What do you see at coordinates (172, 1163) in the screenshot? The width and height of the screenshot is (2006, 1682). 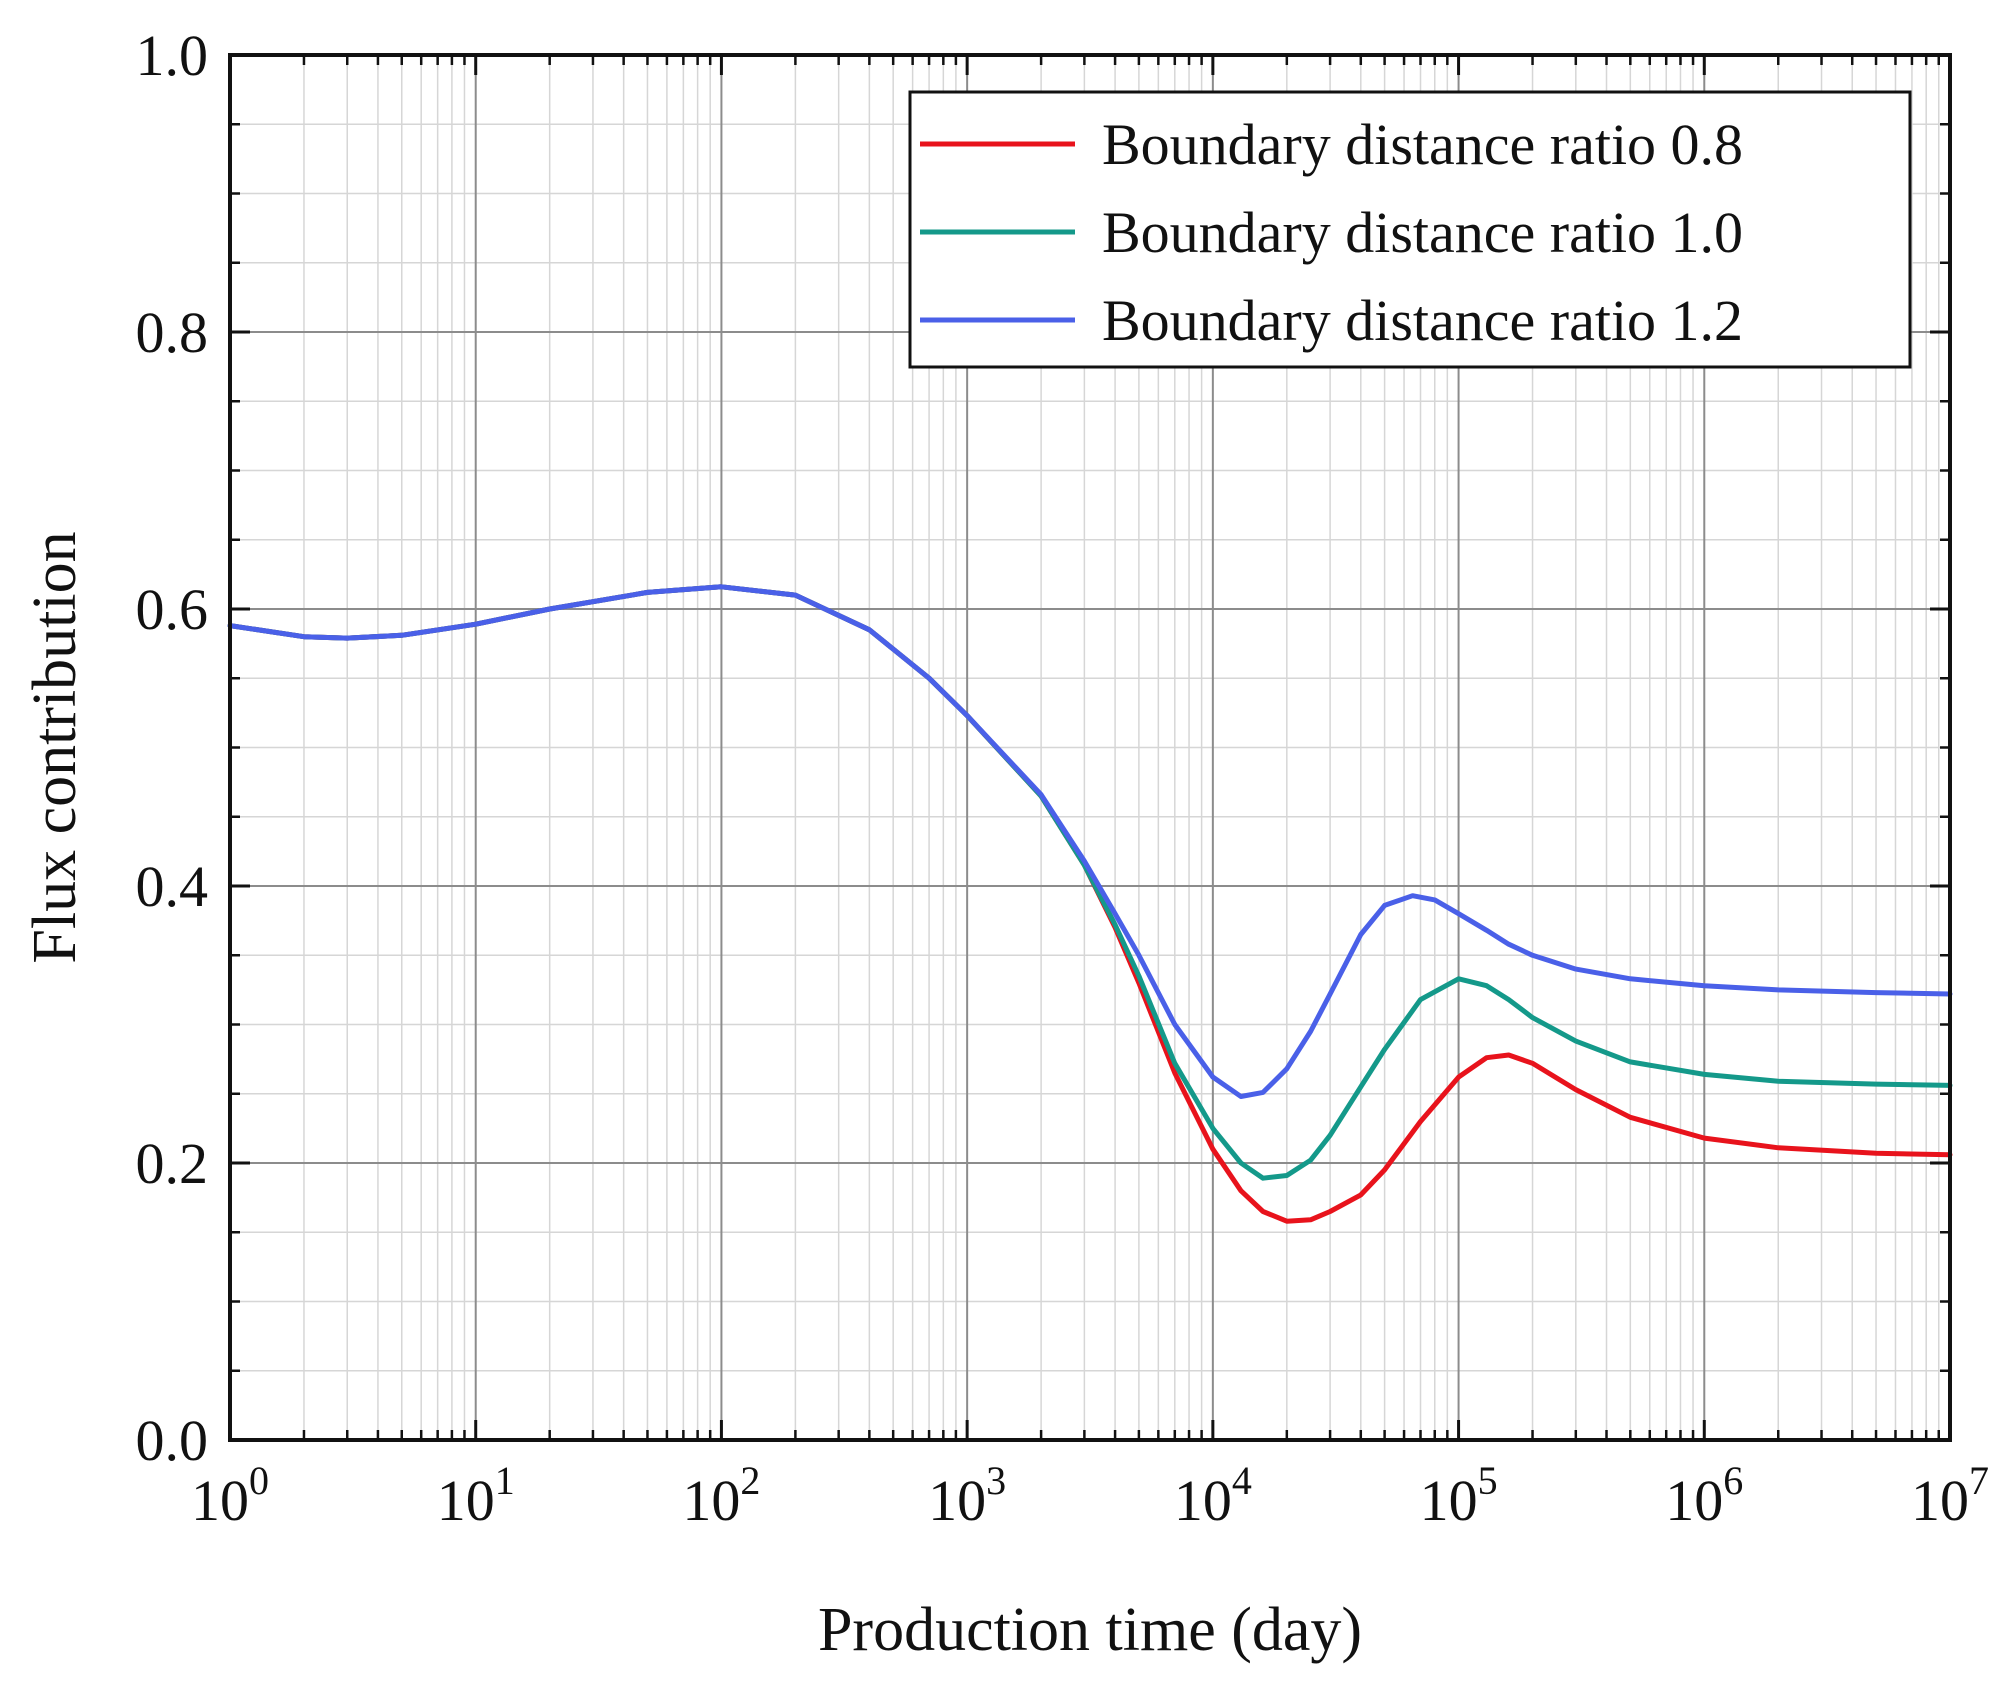 I see `y-tick-label: 0.2` at bounding box center [172, 1163].